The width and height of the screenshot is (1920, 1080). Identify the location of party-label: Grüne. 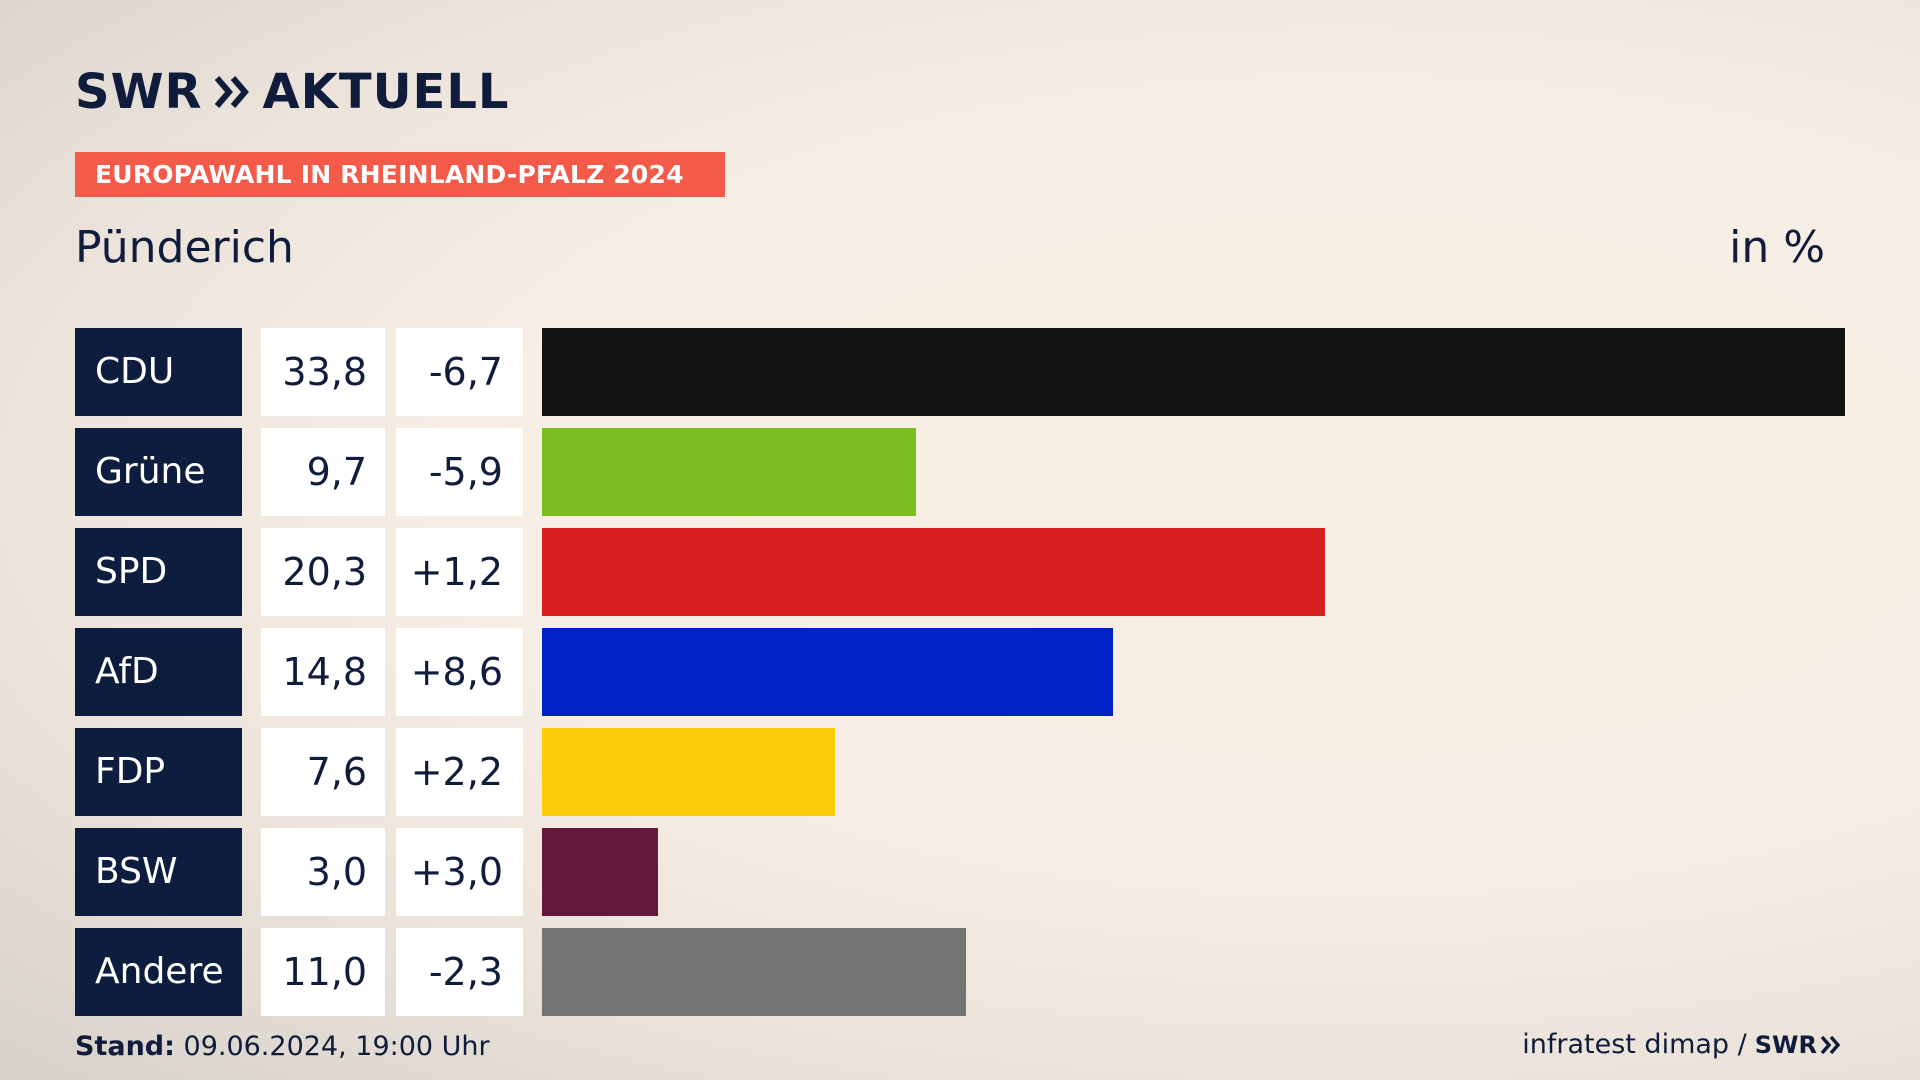
(158, 472).